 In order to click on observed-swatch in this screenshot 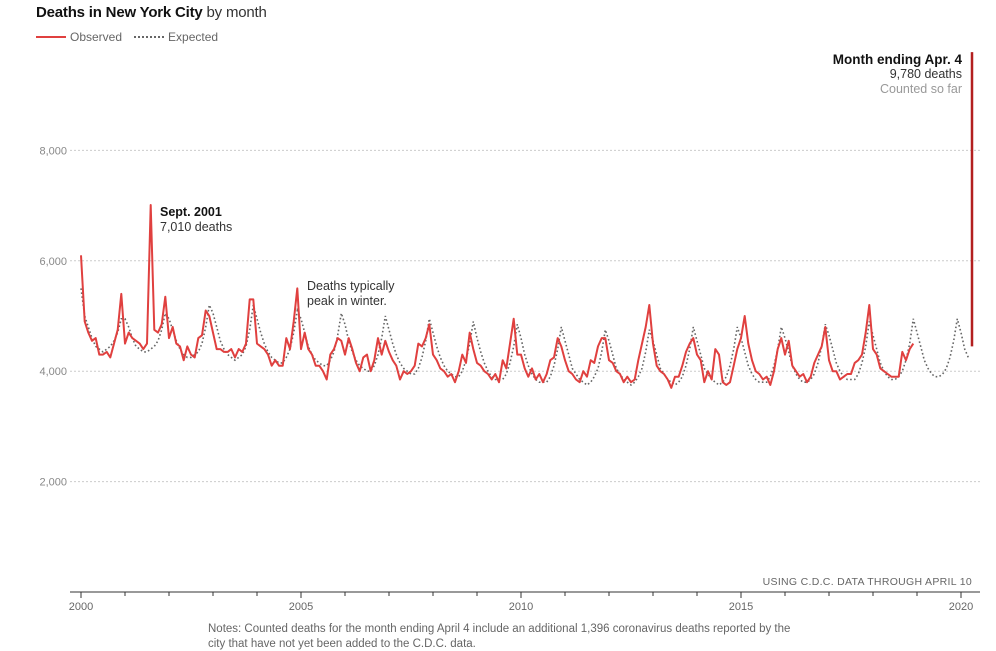, I will do `click(51, 37)`.